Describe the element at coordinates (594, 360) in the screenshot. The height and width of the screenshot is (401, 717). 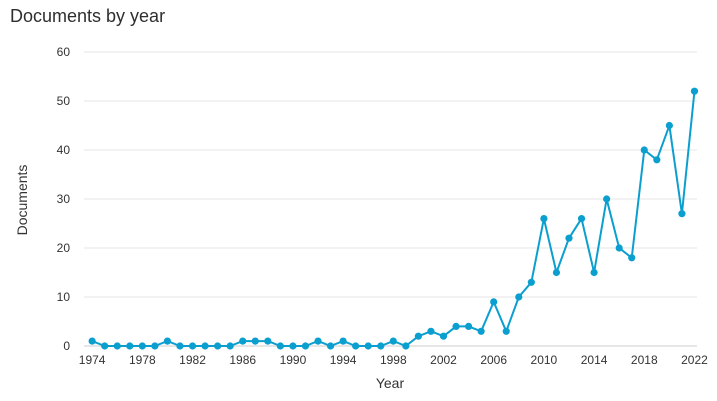
I see `x-tick-label: 2014` at that location.